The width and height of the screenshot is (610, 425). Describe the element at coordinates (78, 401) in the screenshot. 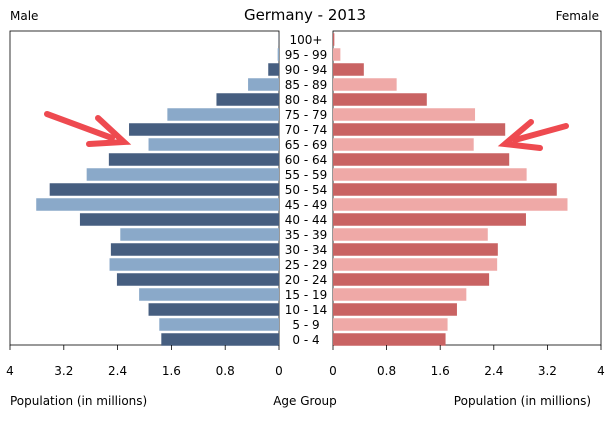

I see `x-axis-label-left: Population (in millions)` at that location.